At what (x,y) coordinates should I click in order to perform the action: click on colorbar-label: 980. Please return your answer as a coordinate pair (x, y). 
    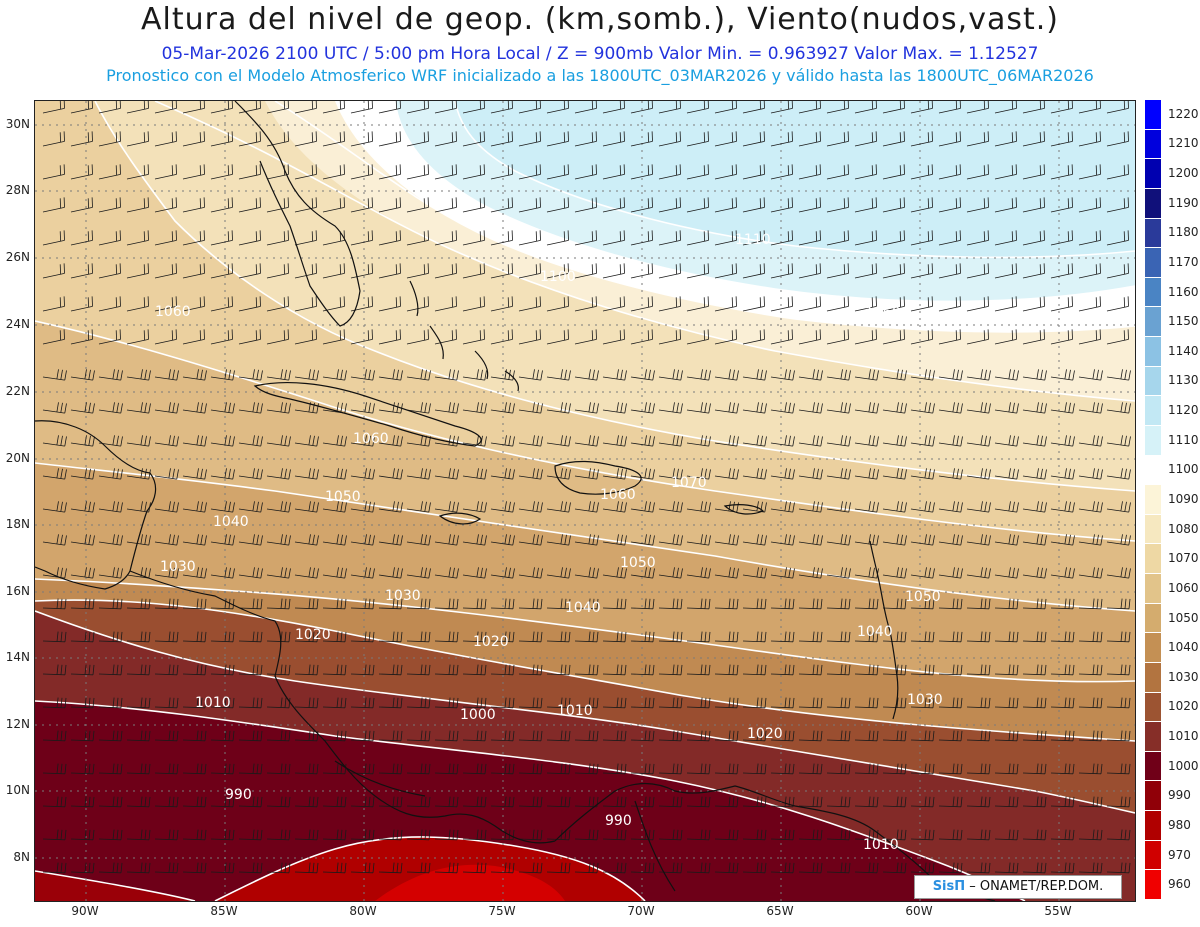
    Looking at the image, I should click on (1179, 824).